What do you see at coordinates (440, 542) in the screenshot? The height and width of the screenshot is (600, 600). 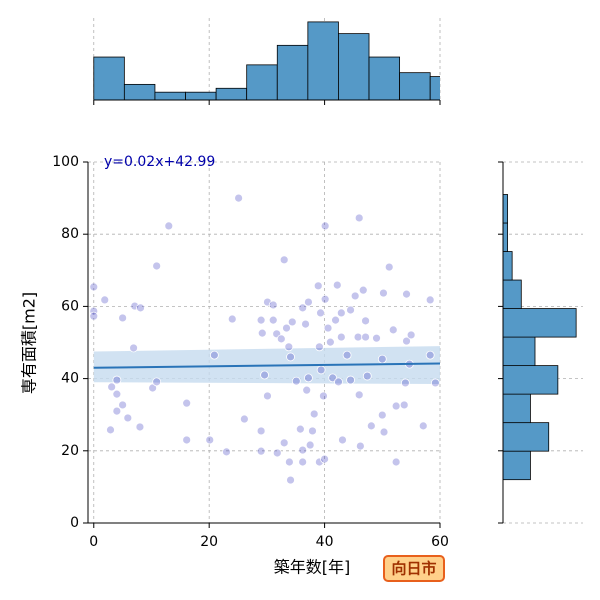 I see `x-tick-label: 60` at bounding box center [440, 542].